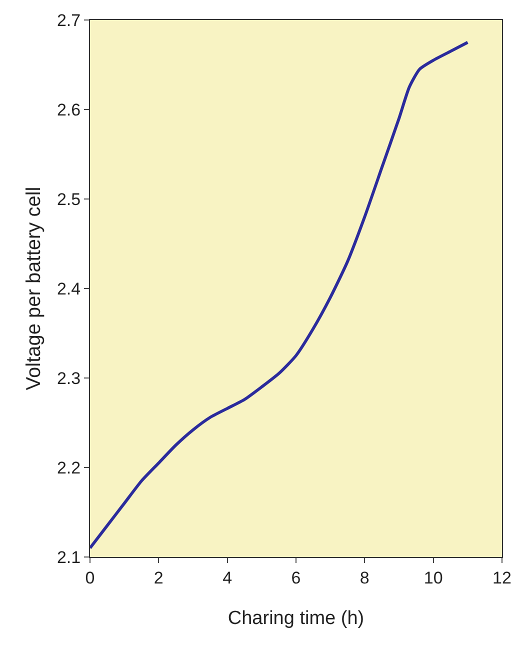  What do you see at coordinates (68, 20) in the screenshot?
I see `y-tick-label: 2.7` at bounding box center [68, 20].